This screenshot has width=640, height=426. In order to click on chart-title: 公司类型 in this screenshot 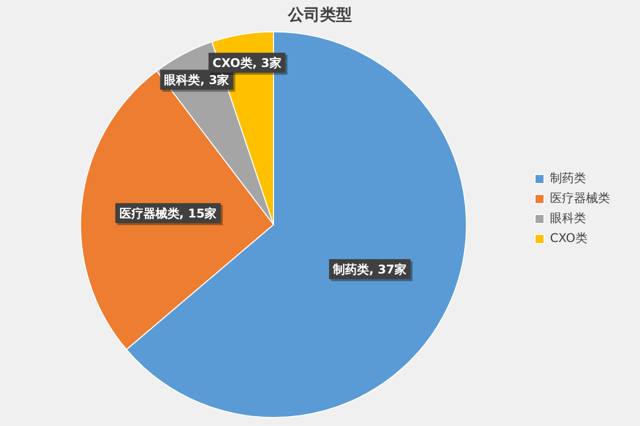, I will do `click(319, 14)`.